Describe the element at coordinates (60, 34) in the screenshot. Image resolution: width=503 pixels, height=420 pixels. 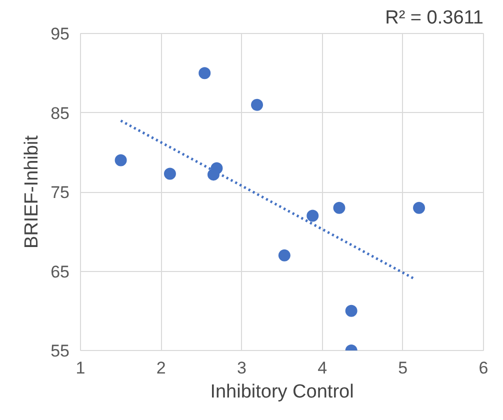
I see `y-tick-label: 95` at that location.